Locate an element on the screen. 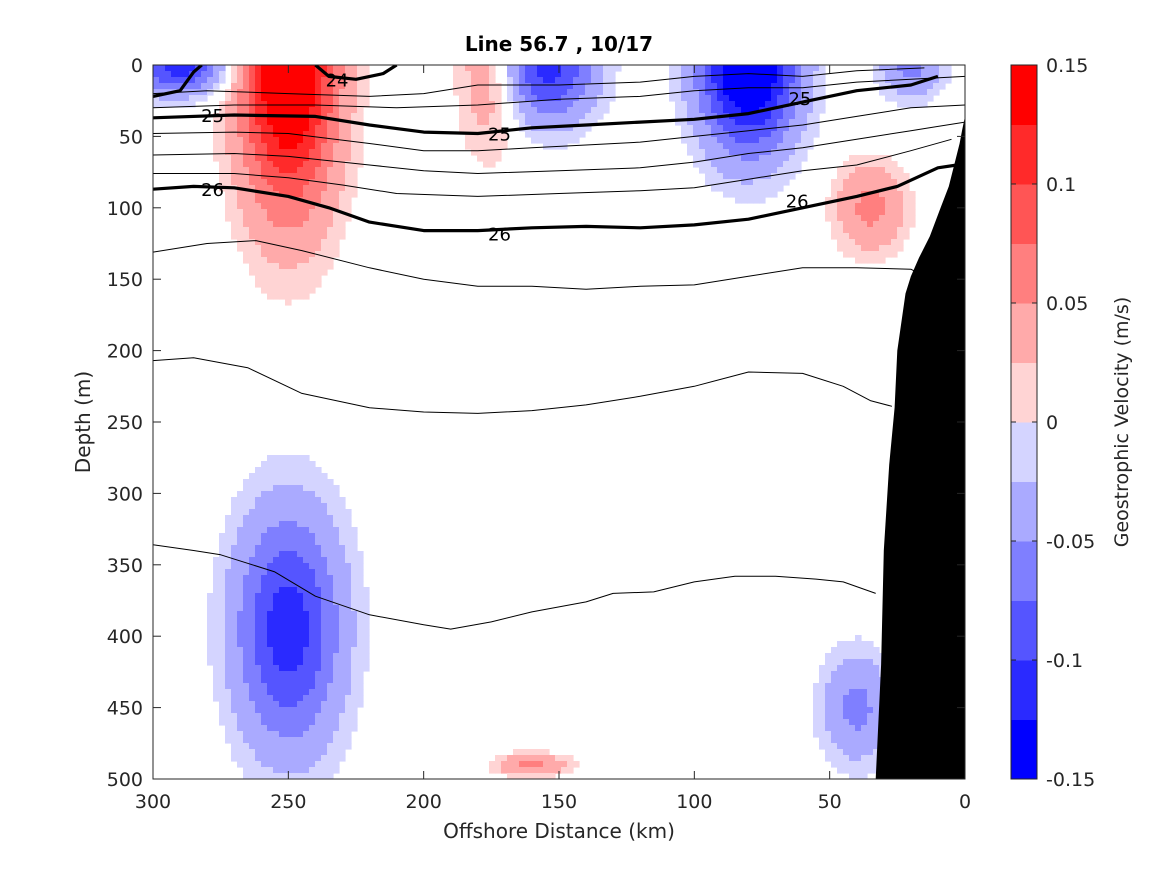 This screenshot has width=1167, height=875. chart-title: Line 56.7 , 10/17 is located at coordinates (559, 44).